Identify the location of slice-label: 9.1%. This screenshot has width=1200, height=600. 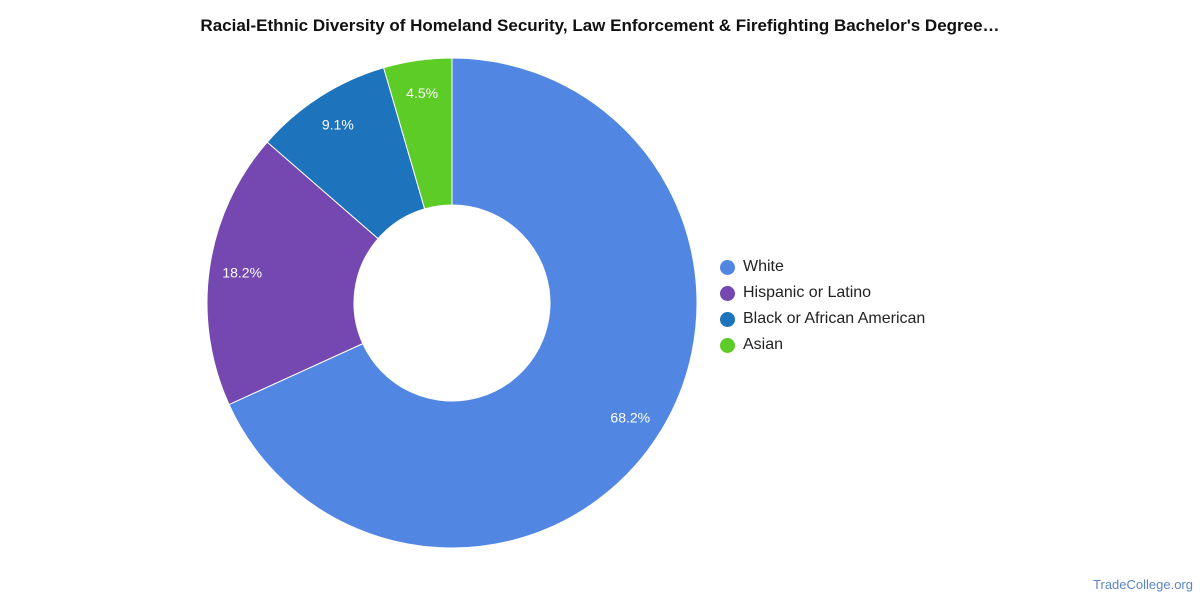
(338, 124).